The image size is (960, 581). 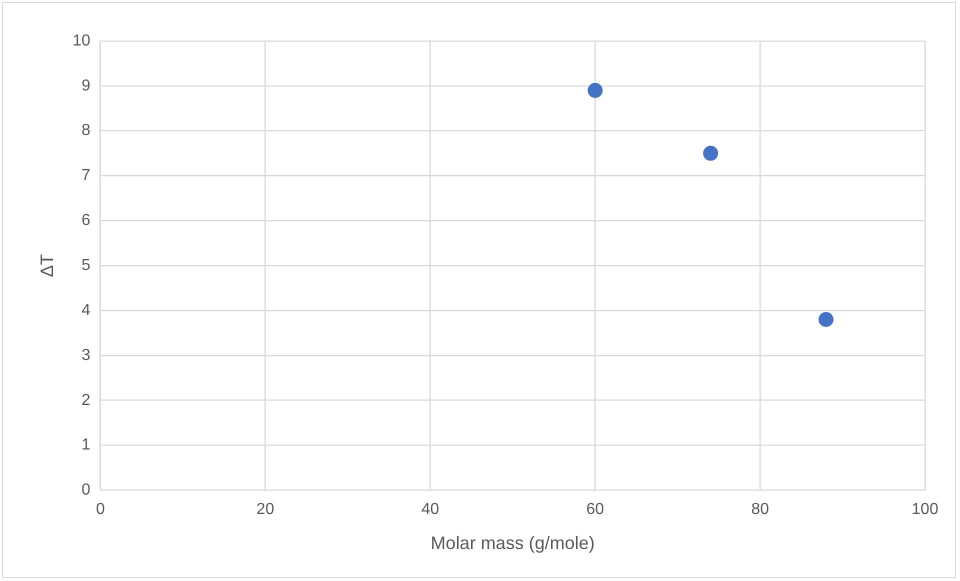 What do you see at coordinates (85, 175) in the screenshot?
I see `y-tick-label: 7` at bounding box center [85, 175].